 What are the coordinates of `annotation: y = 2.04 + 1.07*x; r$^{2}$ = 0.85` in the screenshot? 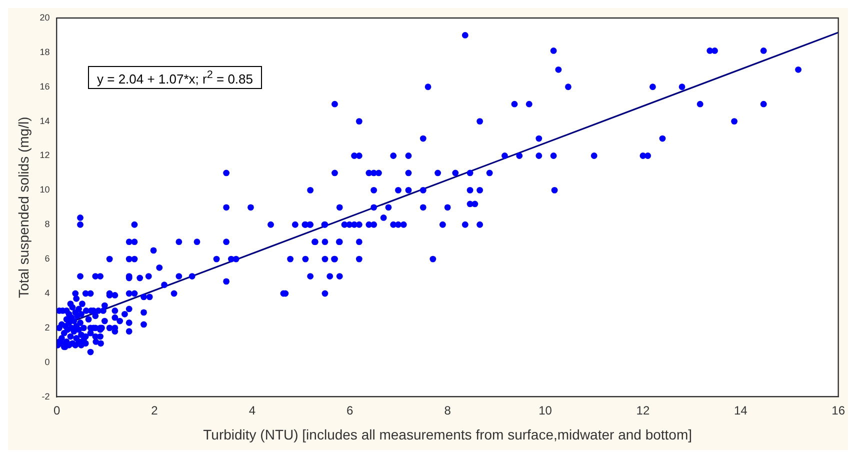 It's located at (175, 78).